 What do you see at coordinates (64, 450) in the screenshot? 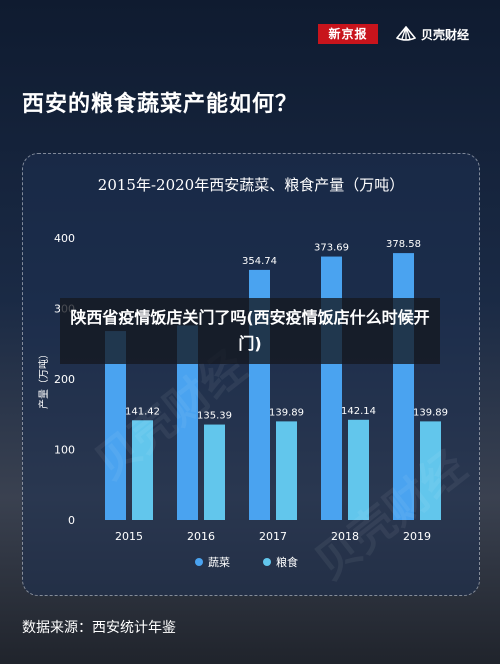
I see `y-tick-label: 100` at bounding box center [64, 450].